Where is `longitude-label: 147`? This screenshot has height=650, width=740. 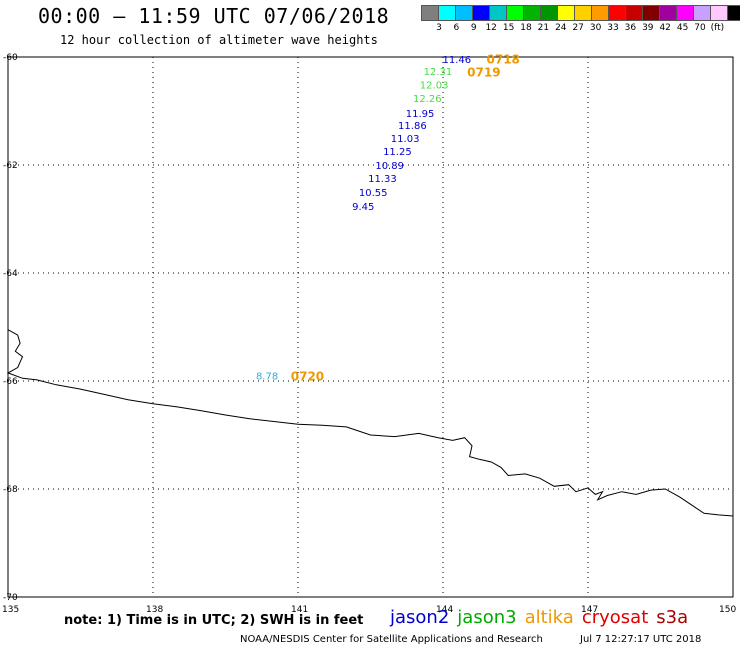
longitude-label: 147 is located at coordinates (589, 610).